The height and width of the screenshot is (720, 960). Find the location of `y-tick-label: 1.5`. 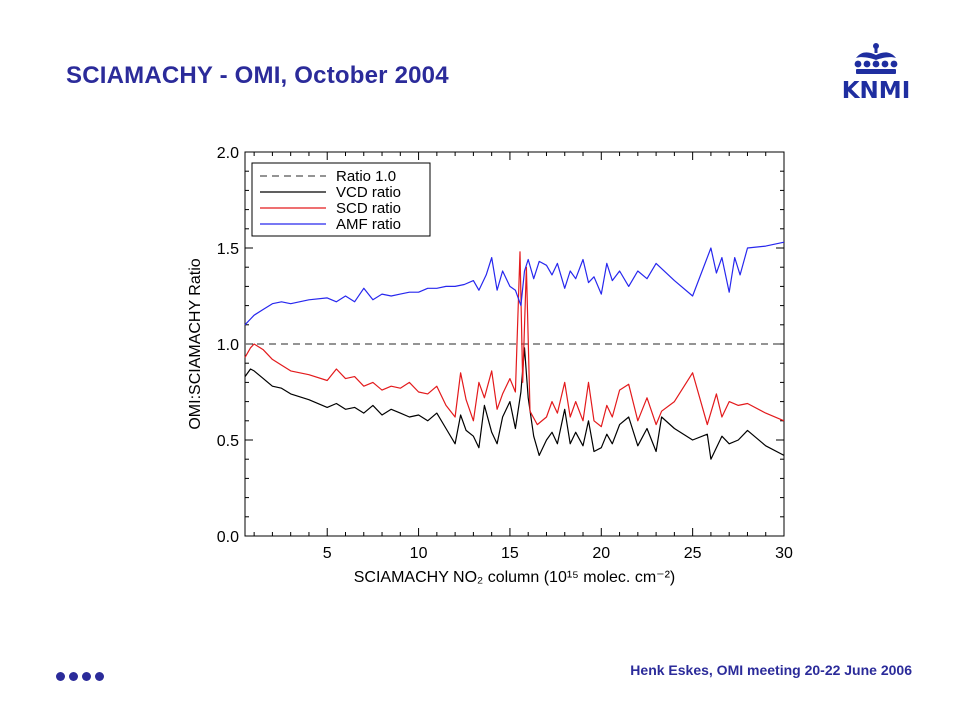

y-tick-label: 1.5 is located at coordinates (228, 249).